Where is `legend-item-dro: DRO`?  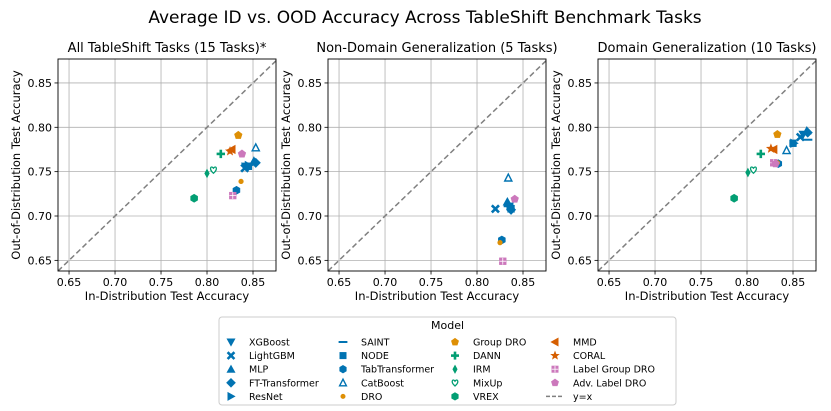
legend-item-dro: DRO is located at coordinates (361, 397).